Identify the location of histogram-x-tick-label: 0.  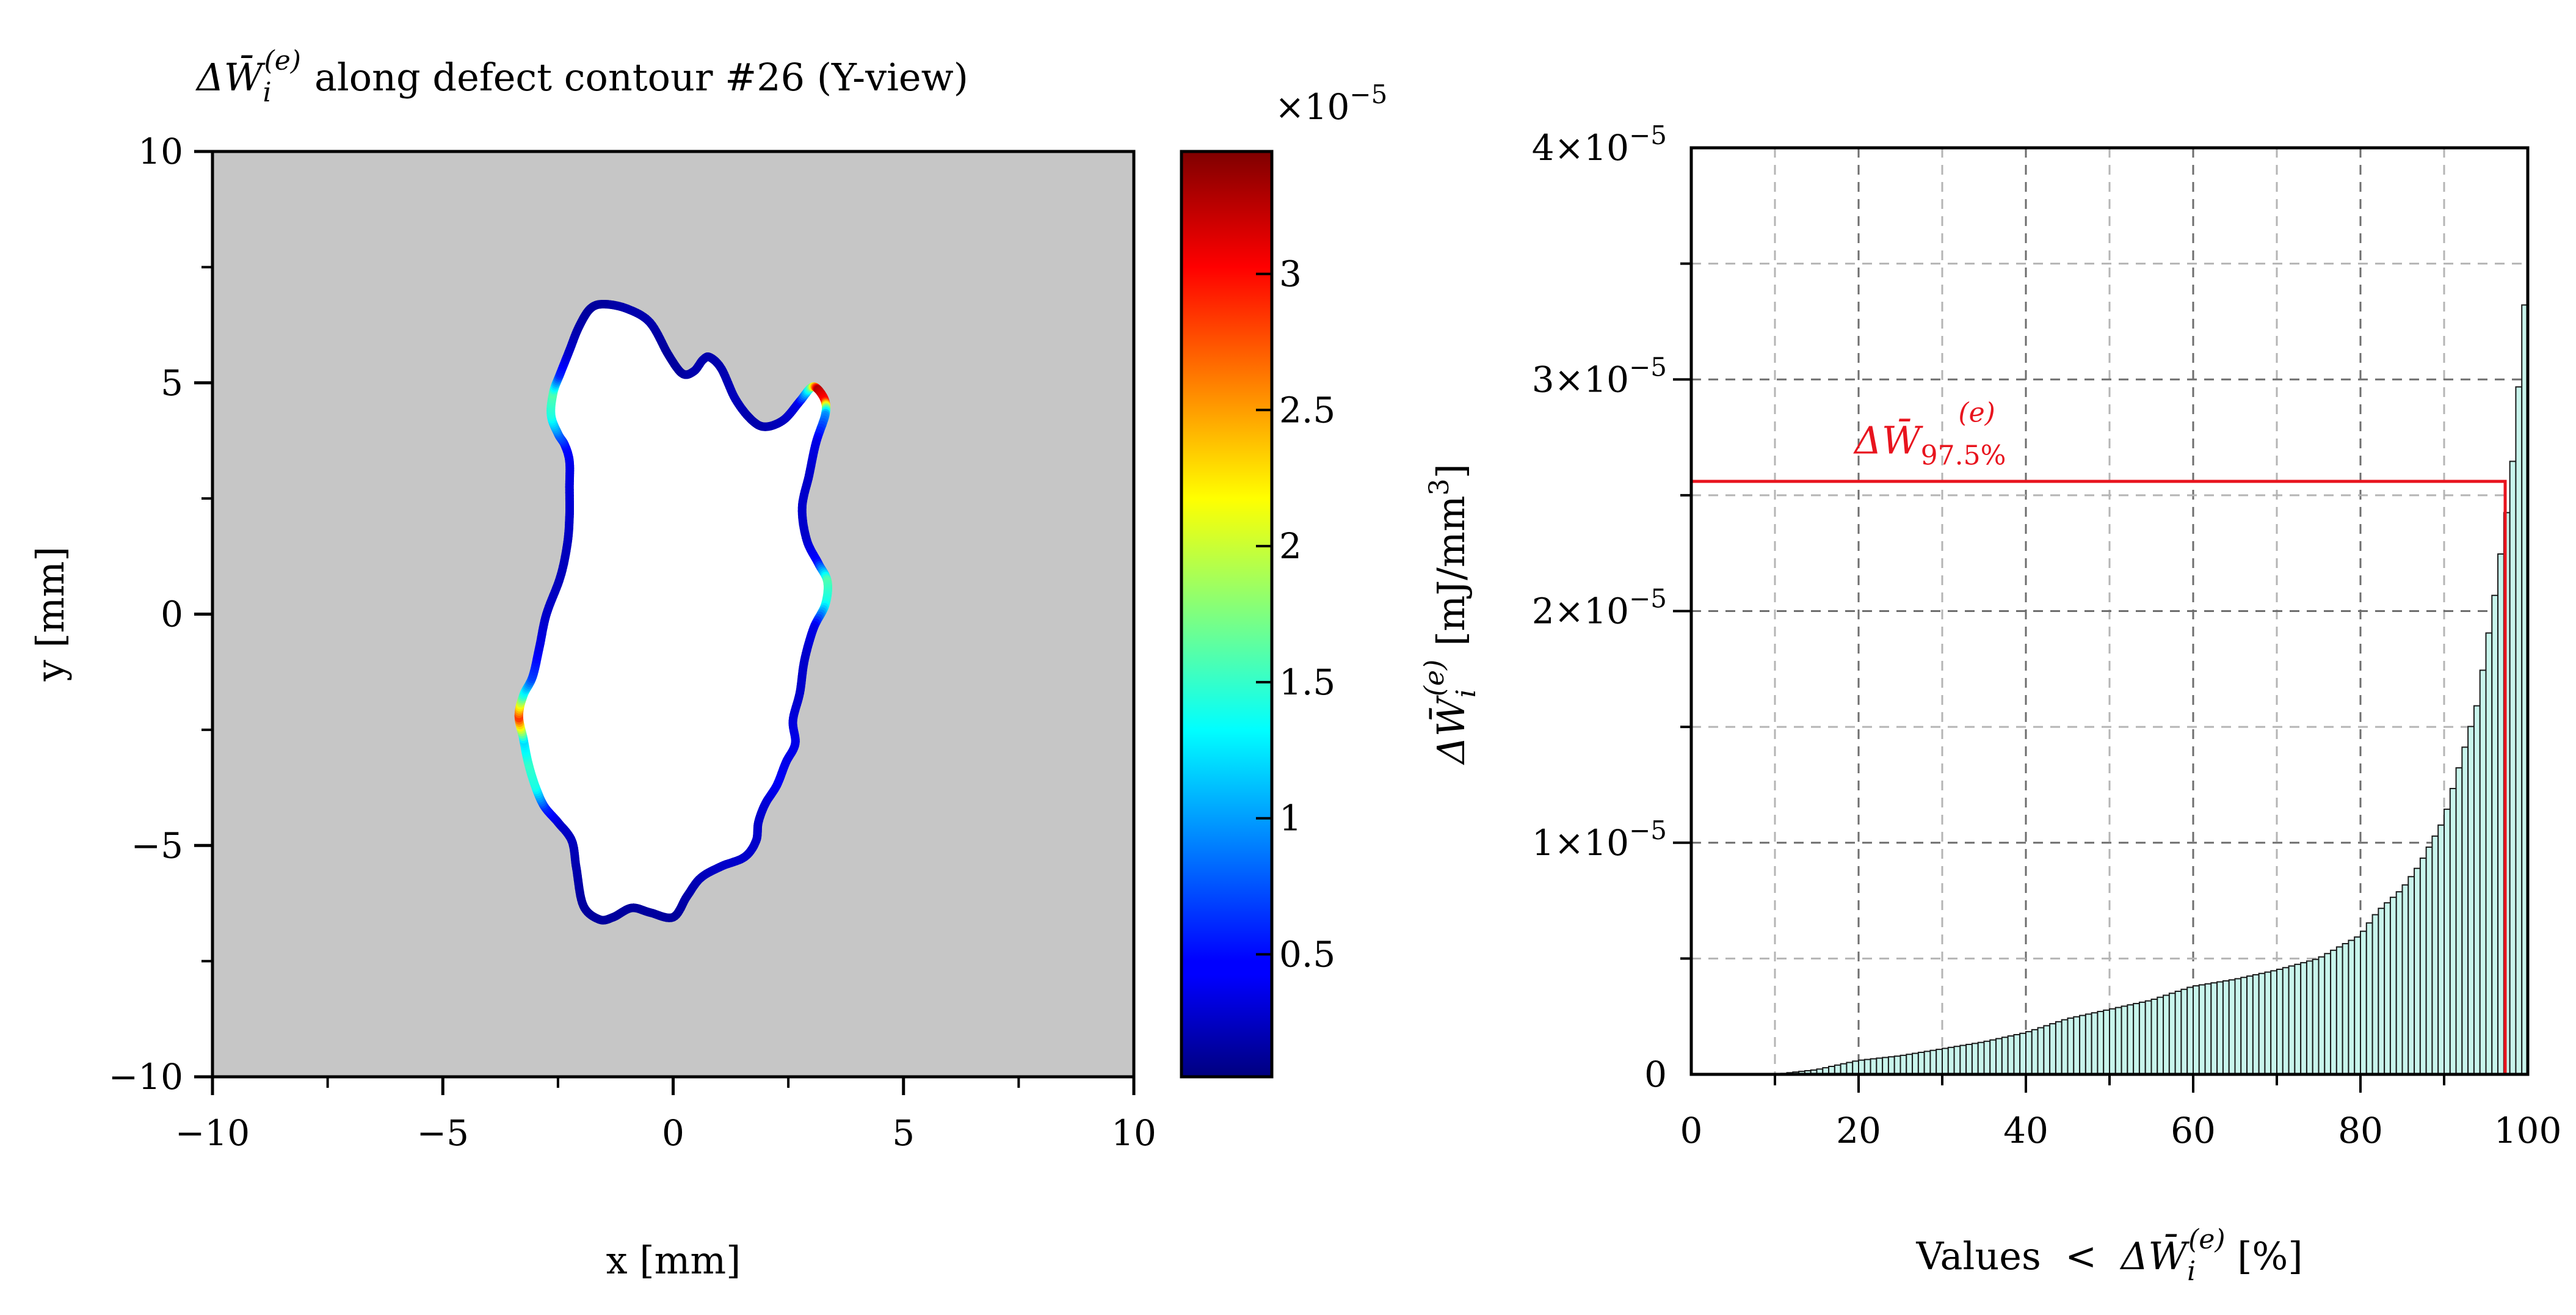
(1691, 1130).